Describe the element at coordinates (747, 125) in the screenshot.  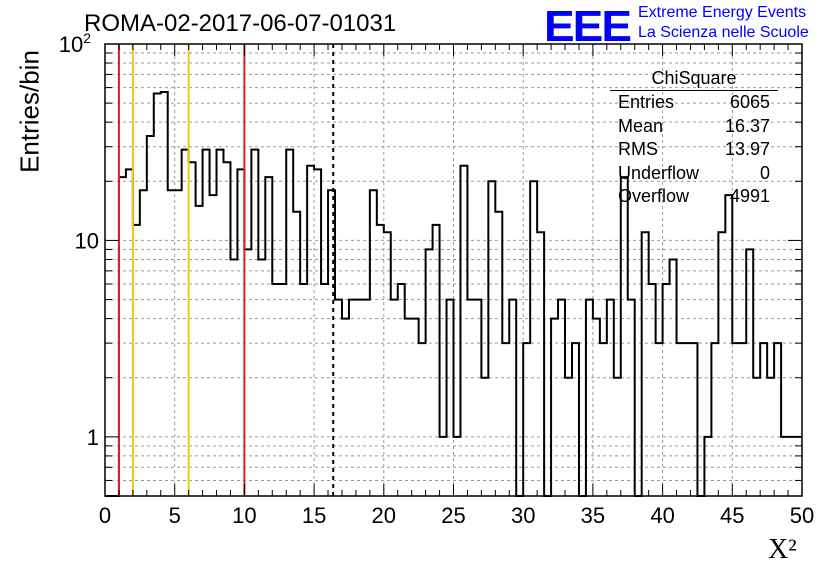
I see `stats-value: 16.37` at that location.